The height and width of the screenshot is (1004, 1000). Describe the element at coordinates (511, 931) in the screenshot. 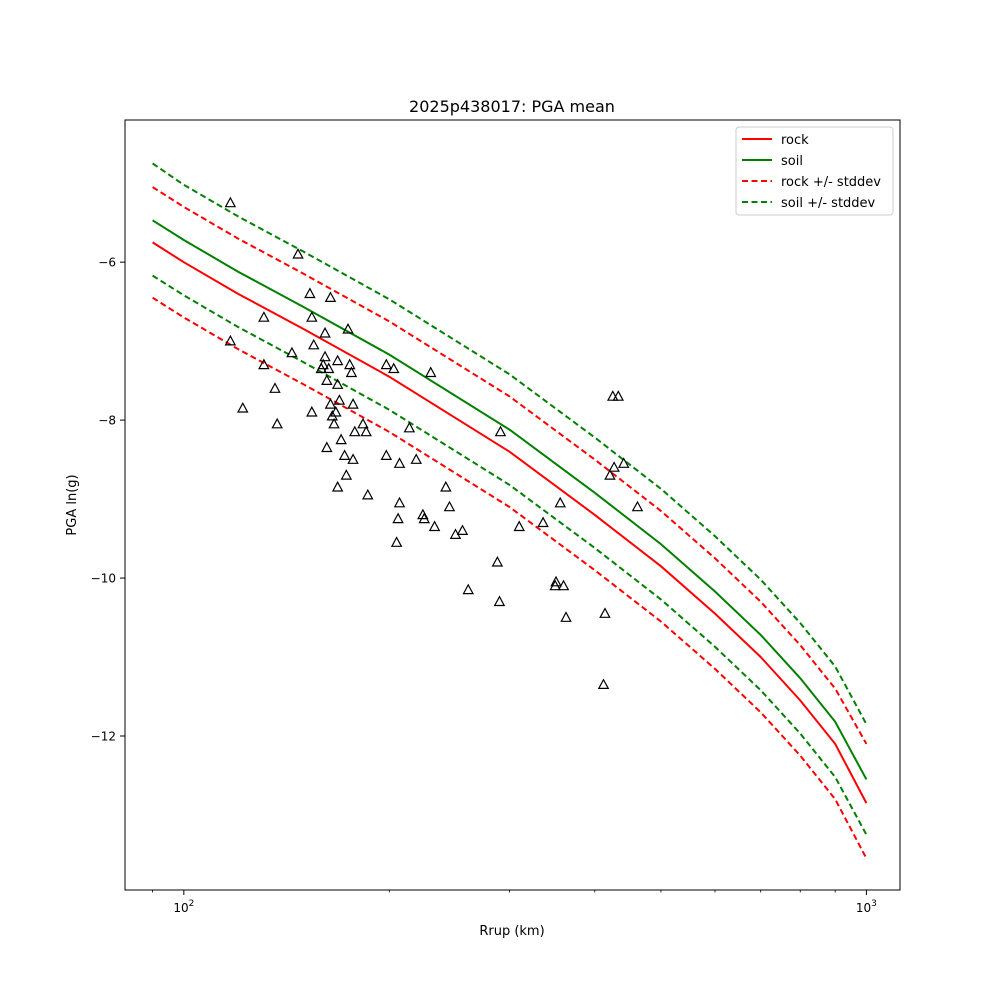

I see `x-axis-label: Rrup (km)` at that location.